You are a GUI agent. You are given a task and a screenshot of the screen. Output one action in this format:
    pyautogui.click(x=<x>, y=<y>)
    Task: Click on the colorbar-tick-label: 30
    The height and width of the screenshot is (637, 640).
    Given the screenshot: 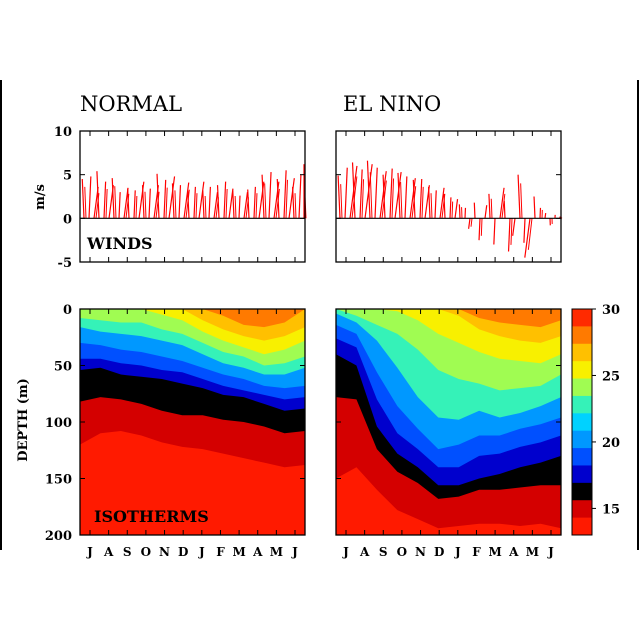 What is the action you would take?
    pyautogui.click(x=611, y=310)
    